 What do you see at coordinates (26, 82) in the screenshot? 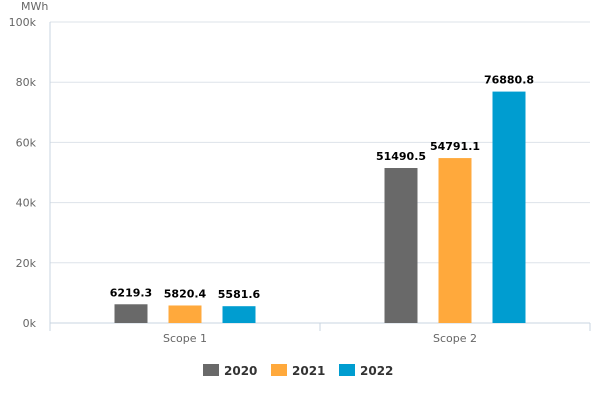
I see `y-tick-label: 80k` at bounding box center [26, 82].